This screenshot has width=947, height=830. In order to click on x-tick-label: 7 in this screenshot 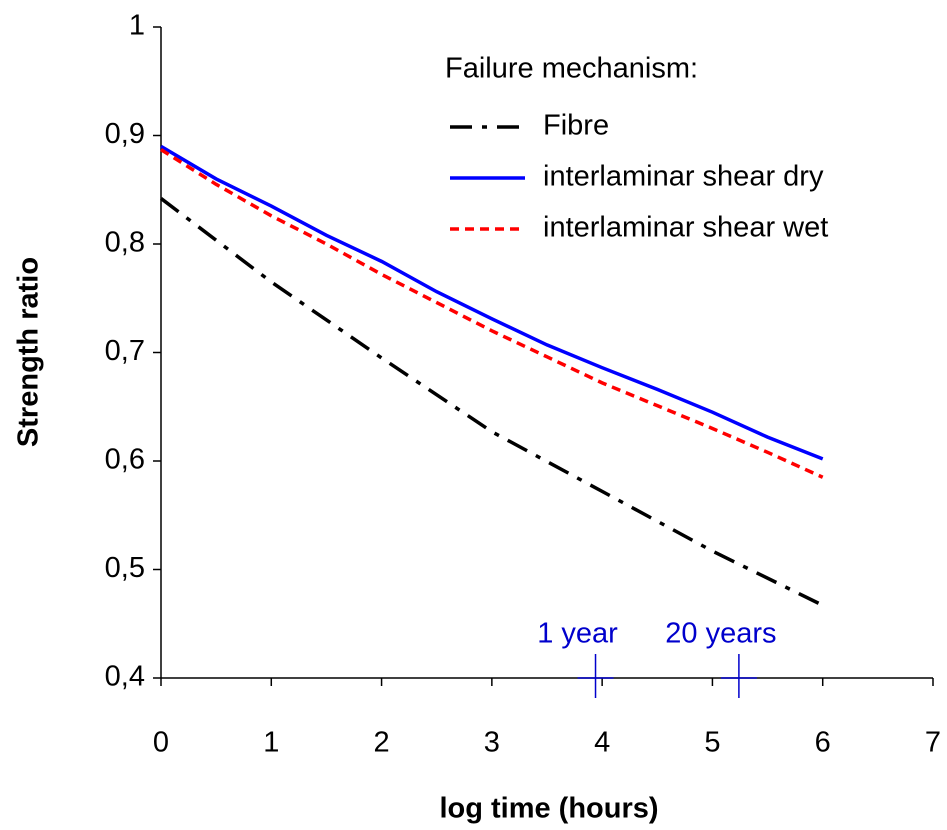, I will do `click(933, 743)`.